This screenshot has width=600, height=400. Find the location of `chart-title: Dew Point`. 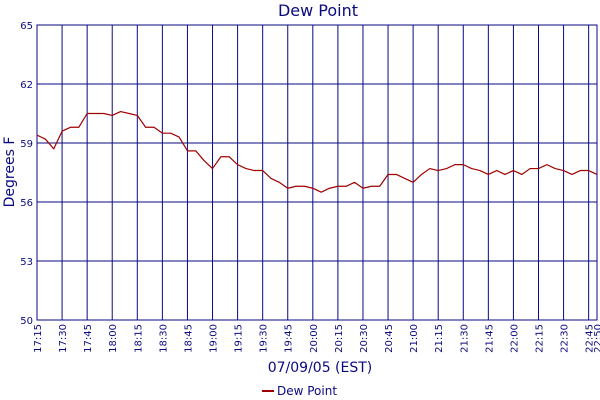

chart-title: Dew Point is located at coordinates (318, 10).